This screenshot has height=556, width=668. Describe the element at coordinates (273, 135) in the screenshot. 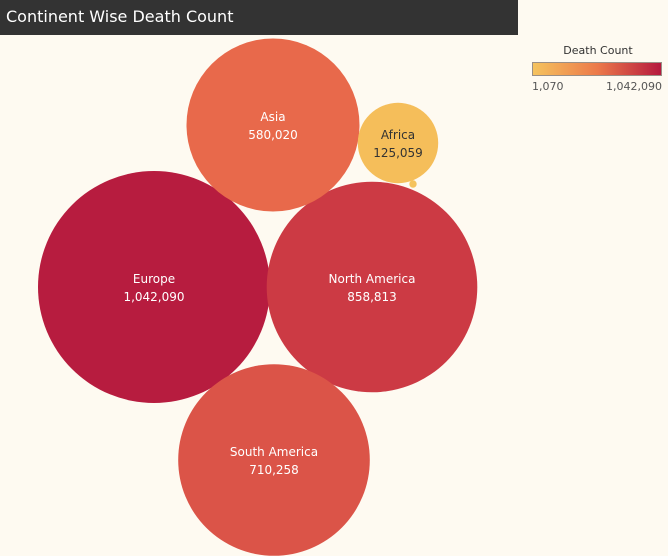

I see `bubble-value-label: 580,020` at that location.